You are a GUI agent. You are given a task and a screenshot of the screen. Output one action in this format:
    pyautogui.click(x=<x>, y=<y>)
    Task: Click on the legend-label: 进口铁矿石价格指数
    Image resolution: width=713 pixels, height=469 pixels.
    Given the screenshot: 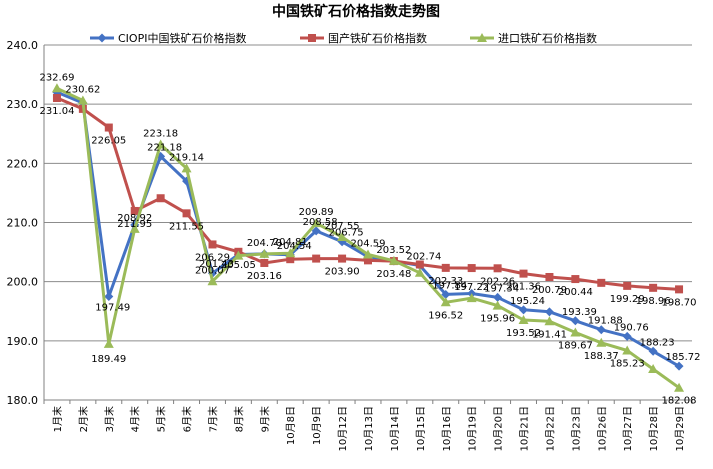 What is the action you would take?
    pyautogui.click(x=547, y=38)
    